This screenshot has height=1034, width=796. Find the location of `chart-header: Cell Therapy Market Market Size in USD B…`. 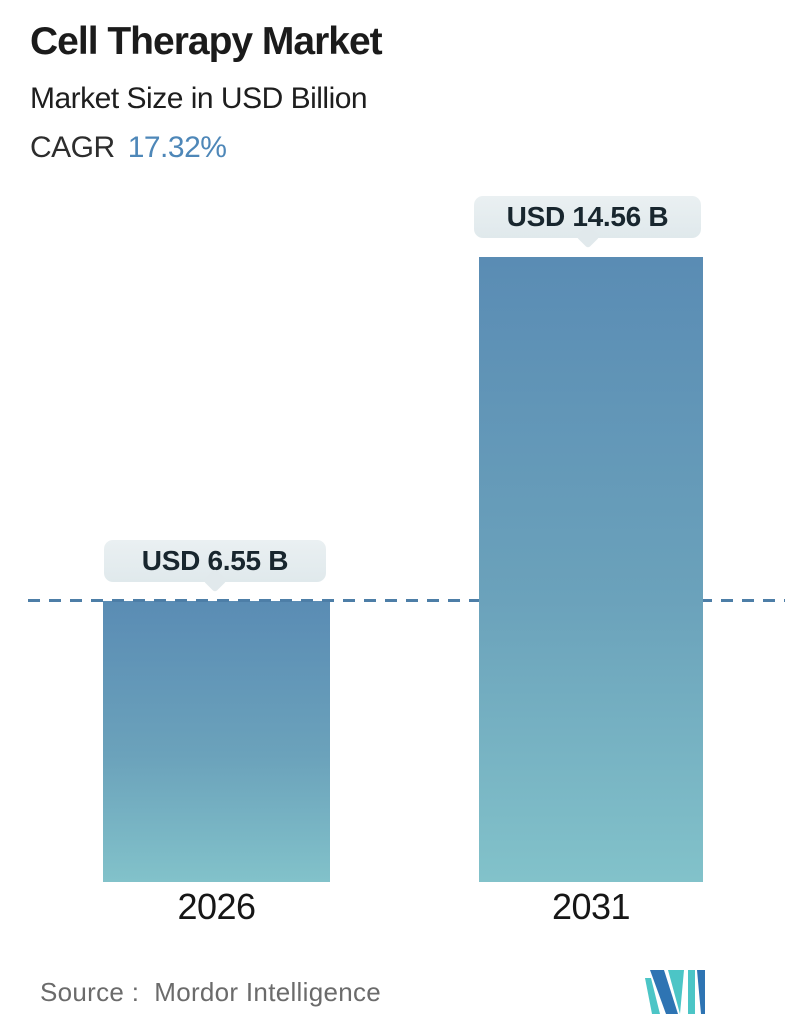

chart-header: Cell Therapy Market Market Size in USD B… is located at coordinates (206, 92).